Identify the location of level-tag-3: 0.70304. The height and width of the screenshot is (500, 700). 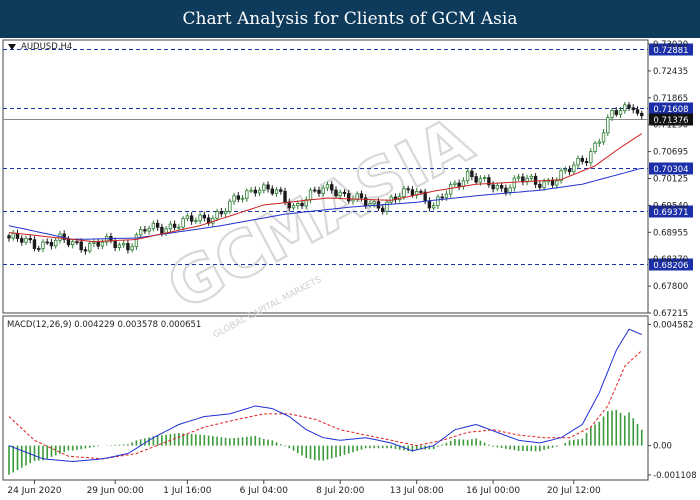
(671, 168).